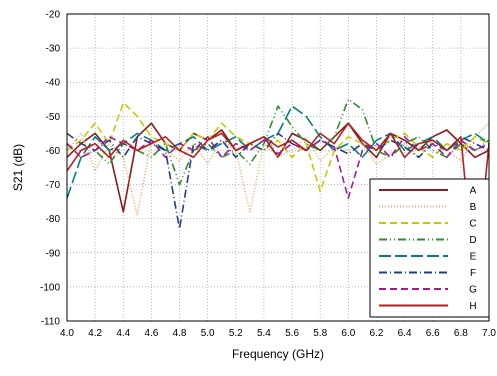  What do you see at coordinates (461, 333) in the screenshot?
I see `x-tick-label: 6.8` at bounding box center [461, 333].